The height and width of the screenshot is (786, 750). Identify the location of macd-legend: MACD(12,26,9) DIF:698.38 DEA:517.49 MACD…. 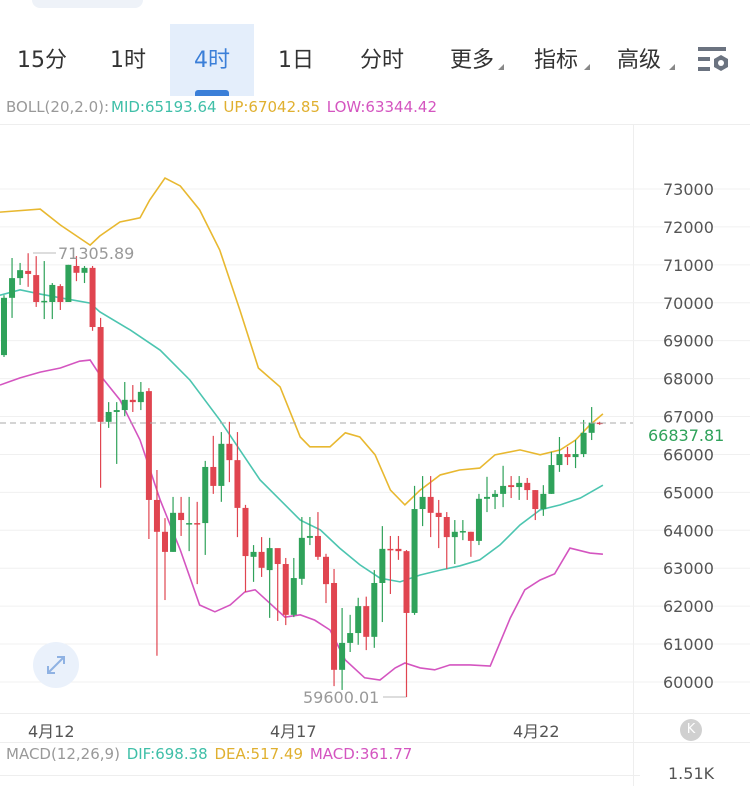
(210, 754).